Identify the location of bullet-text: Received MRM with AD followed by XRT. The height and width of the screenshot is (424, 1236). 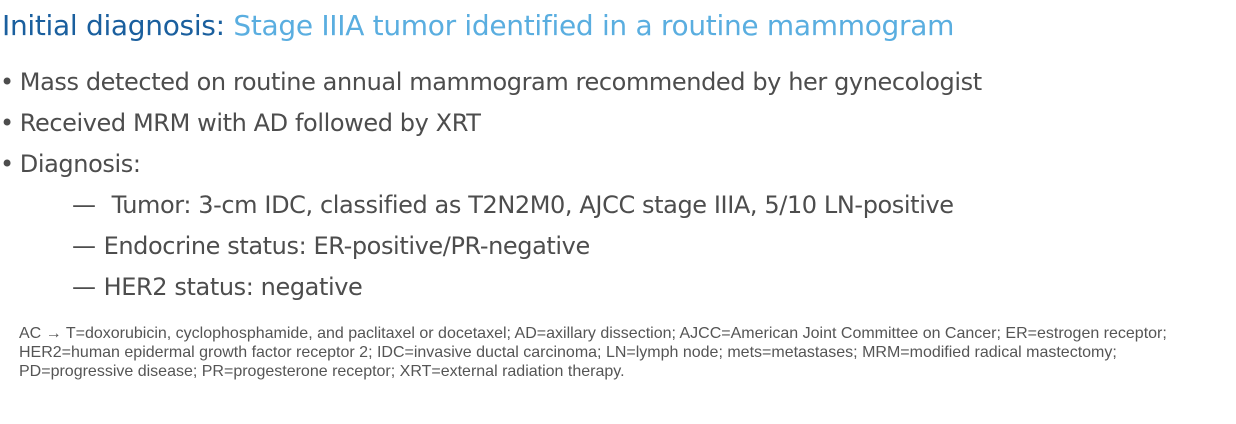
(250, 123).